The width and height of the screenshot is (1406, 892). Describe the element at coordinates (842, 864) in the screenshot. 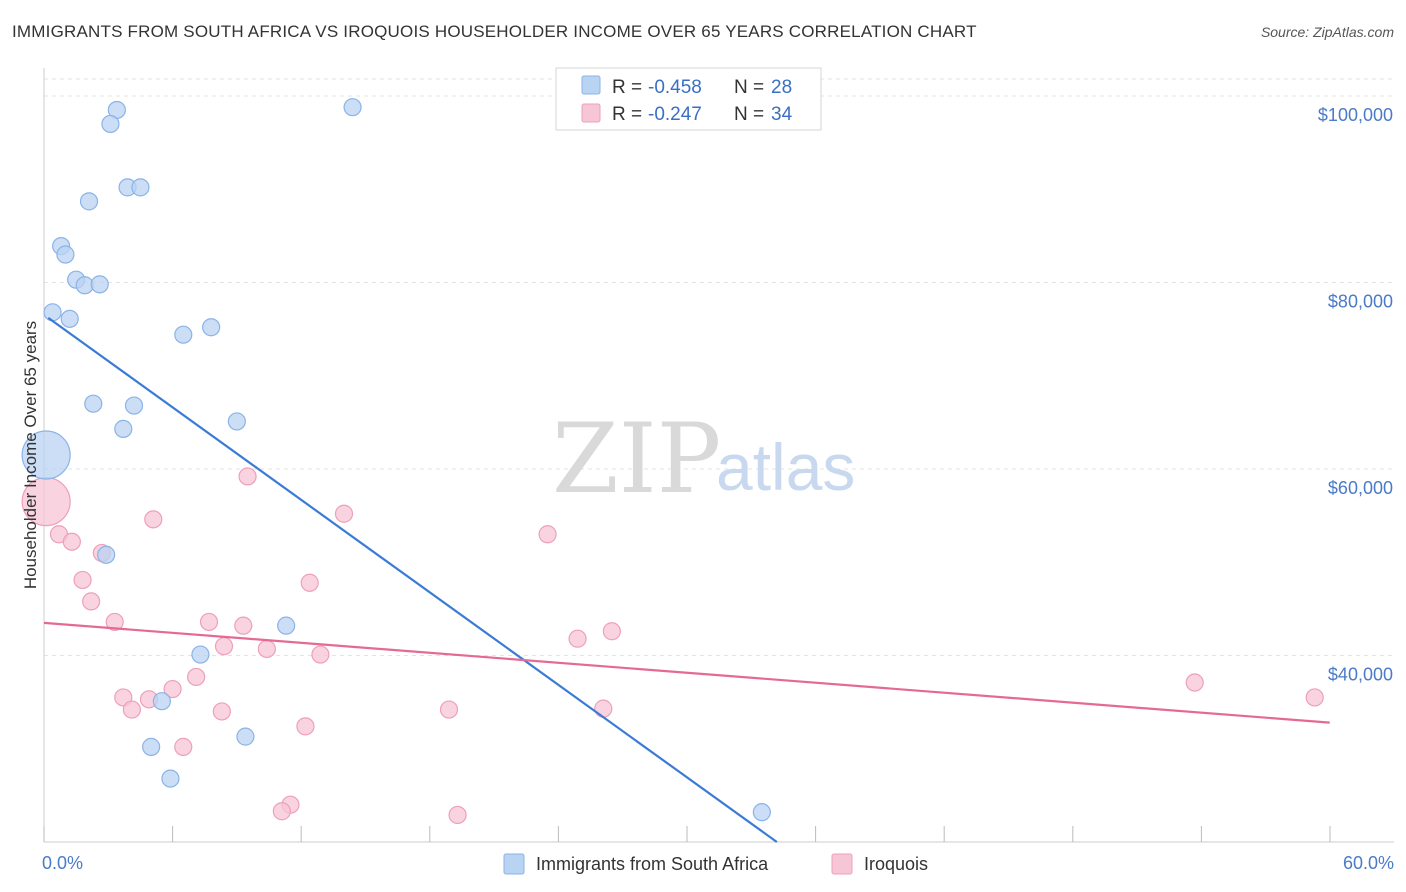

I see `series-legend-swatch-iroquois` at that location.